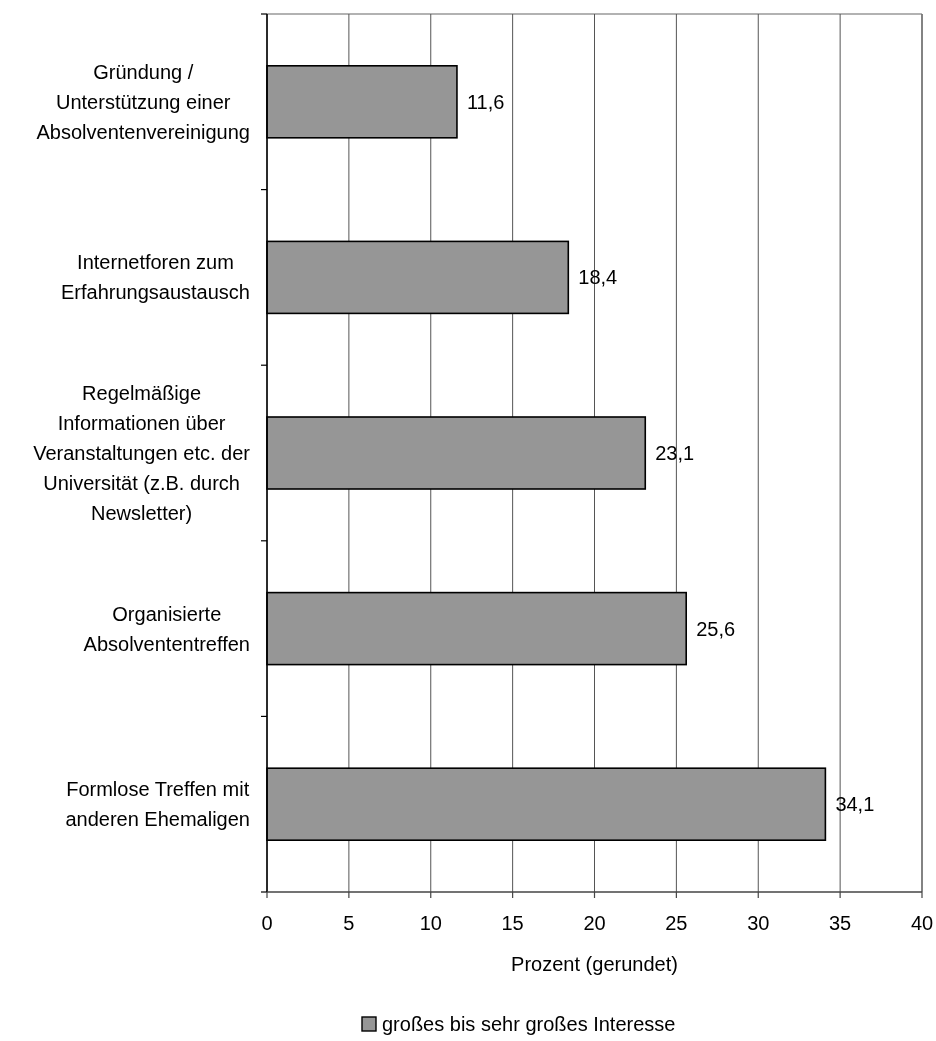  What do you see at coordinates (430, 923) in the screenshot?
I see `x-tick-label: 10` at bounding box center [430, 923].